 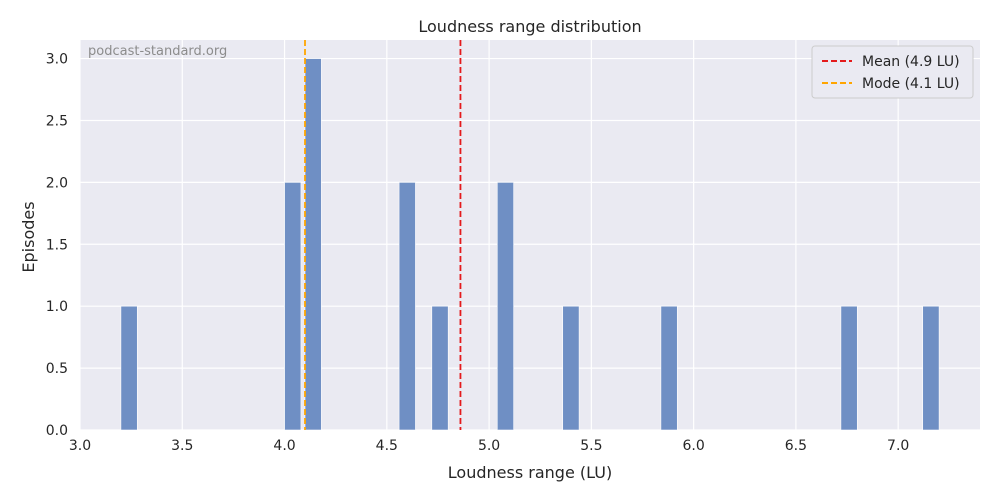 I want to click on x-axis-label: Loudness range (LU), so click(x=530, y=472).